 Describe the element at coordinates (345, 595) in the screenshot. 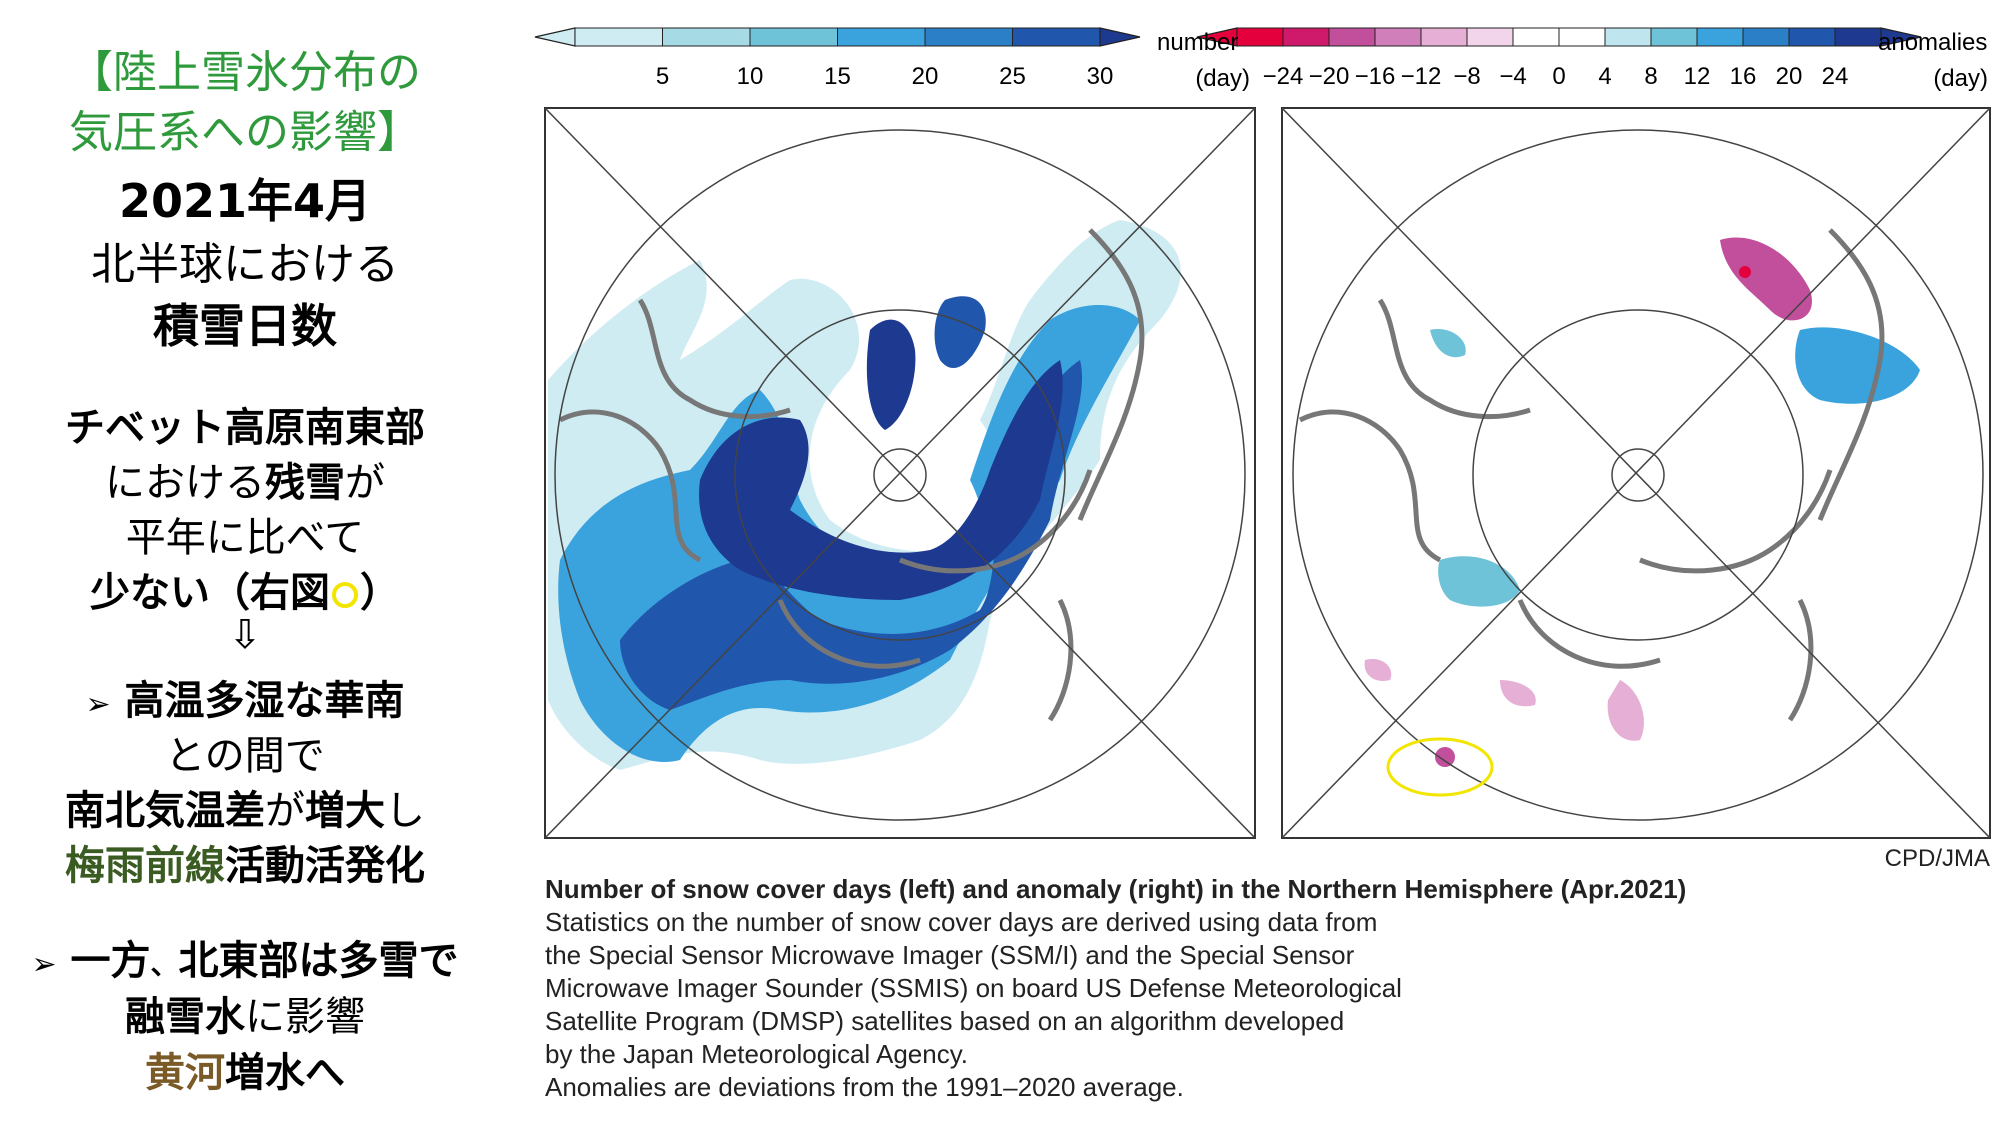

I see `yellow-circle-icon` at that location.